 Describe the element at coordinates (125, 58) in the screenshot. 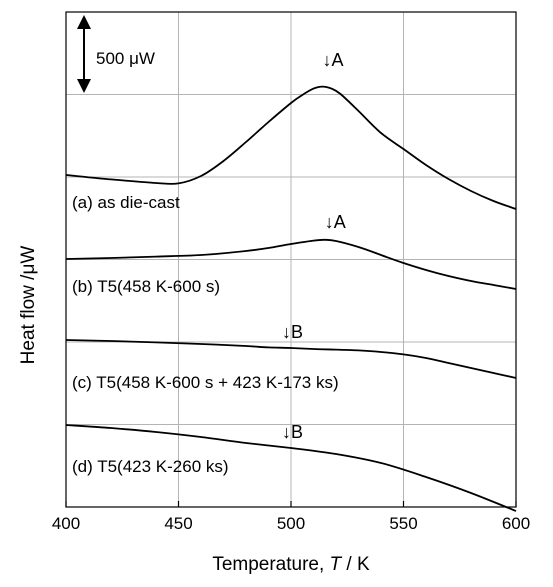

I see `scale-bar-label: 500 μW` at that location.